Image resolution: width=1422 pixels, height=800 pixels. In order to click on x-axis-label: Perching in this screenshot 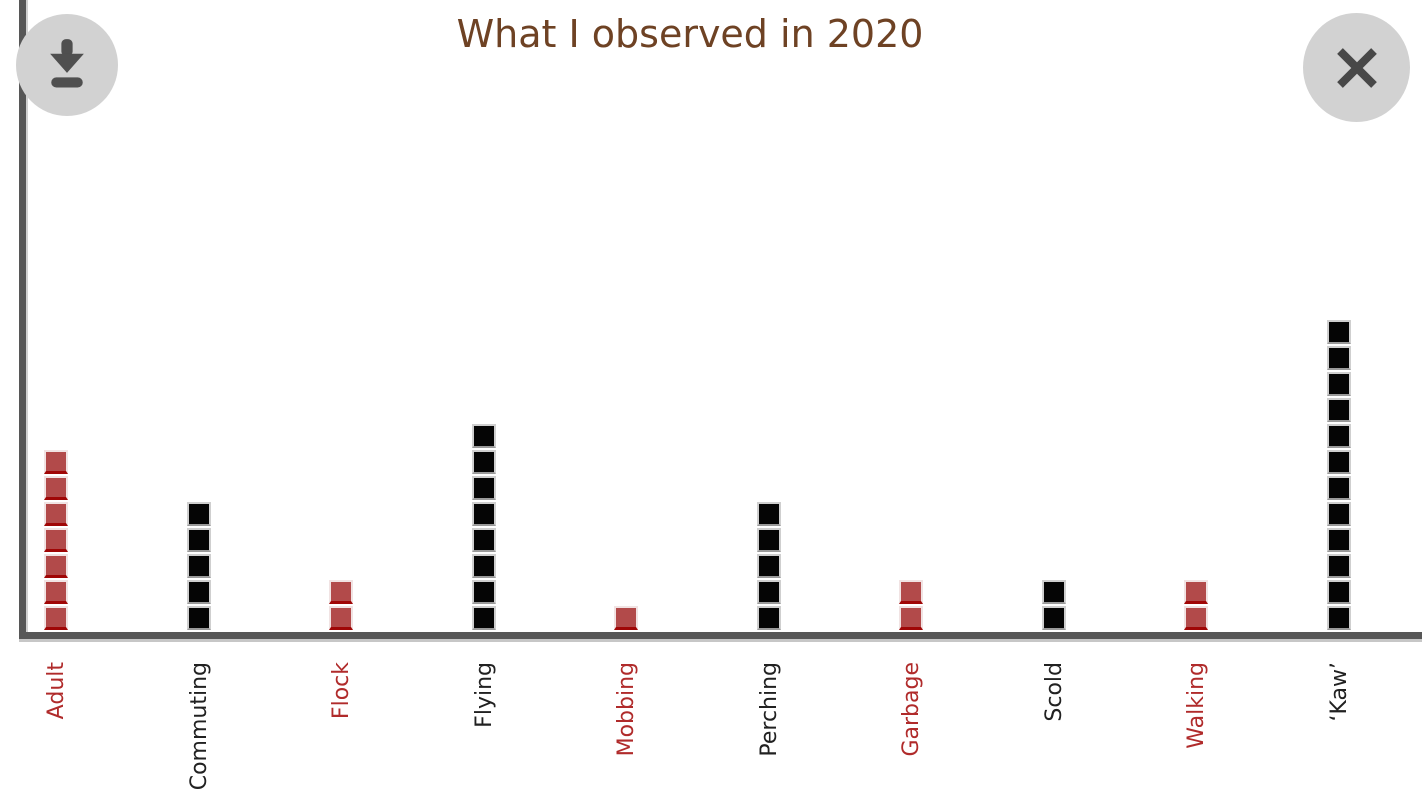, I will do `click(769, 709)`.